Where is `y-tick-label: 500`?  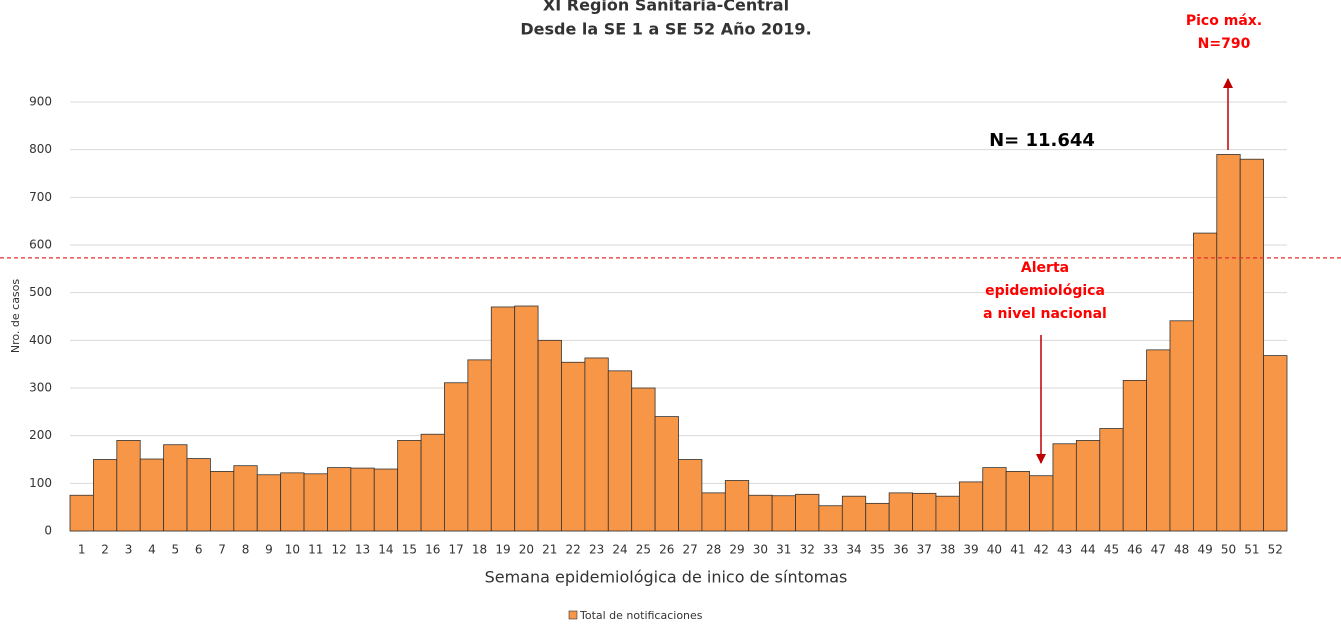
y-tick-label: 500 is located at coordinates (40, 292).